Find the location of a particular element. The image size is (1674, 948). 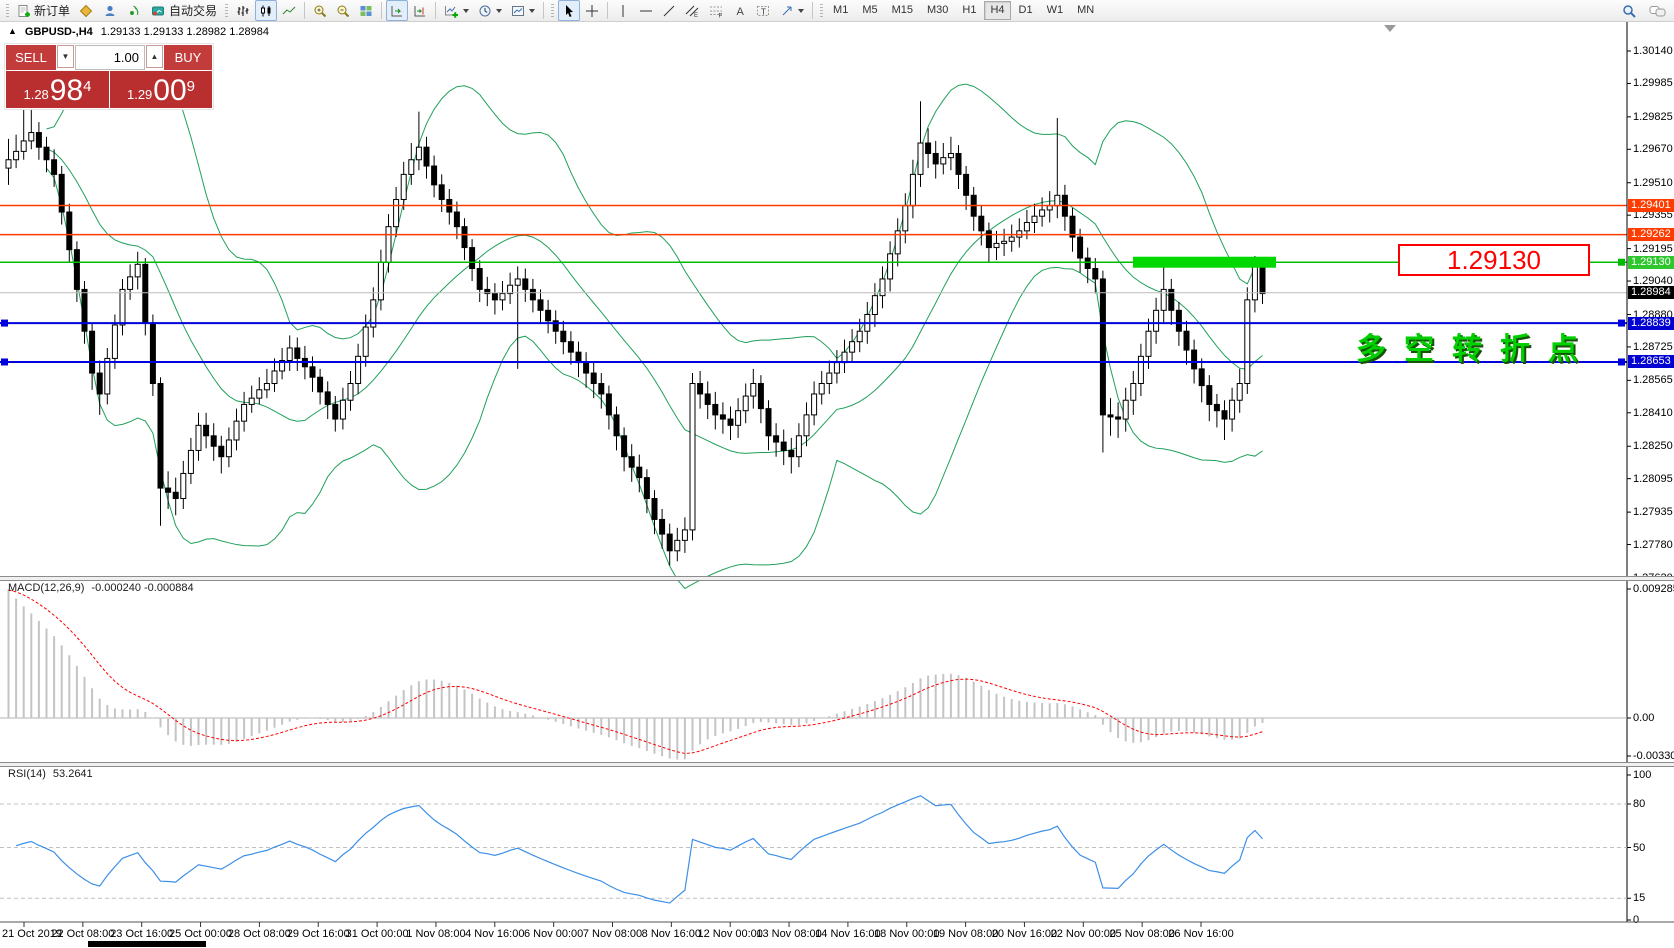

templates-button is located at coordinates (523, 10).